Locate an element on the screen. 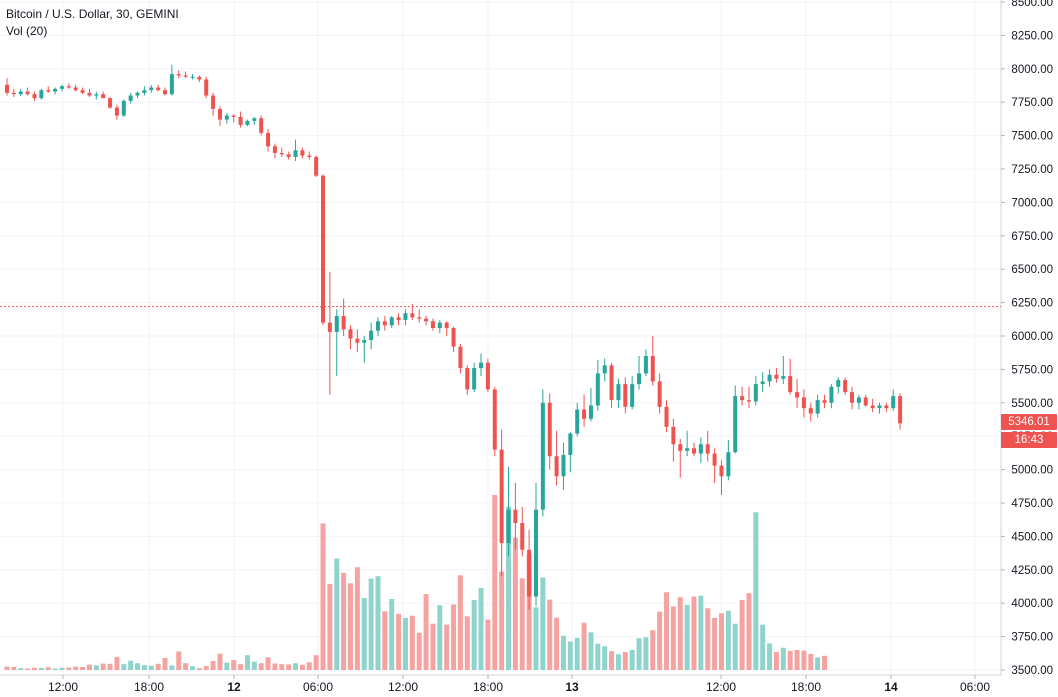 The width and height of the screenshot is (1058, 697). time-tick-label: 12 is located at coordinates (234, 687).